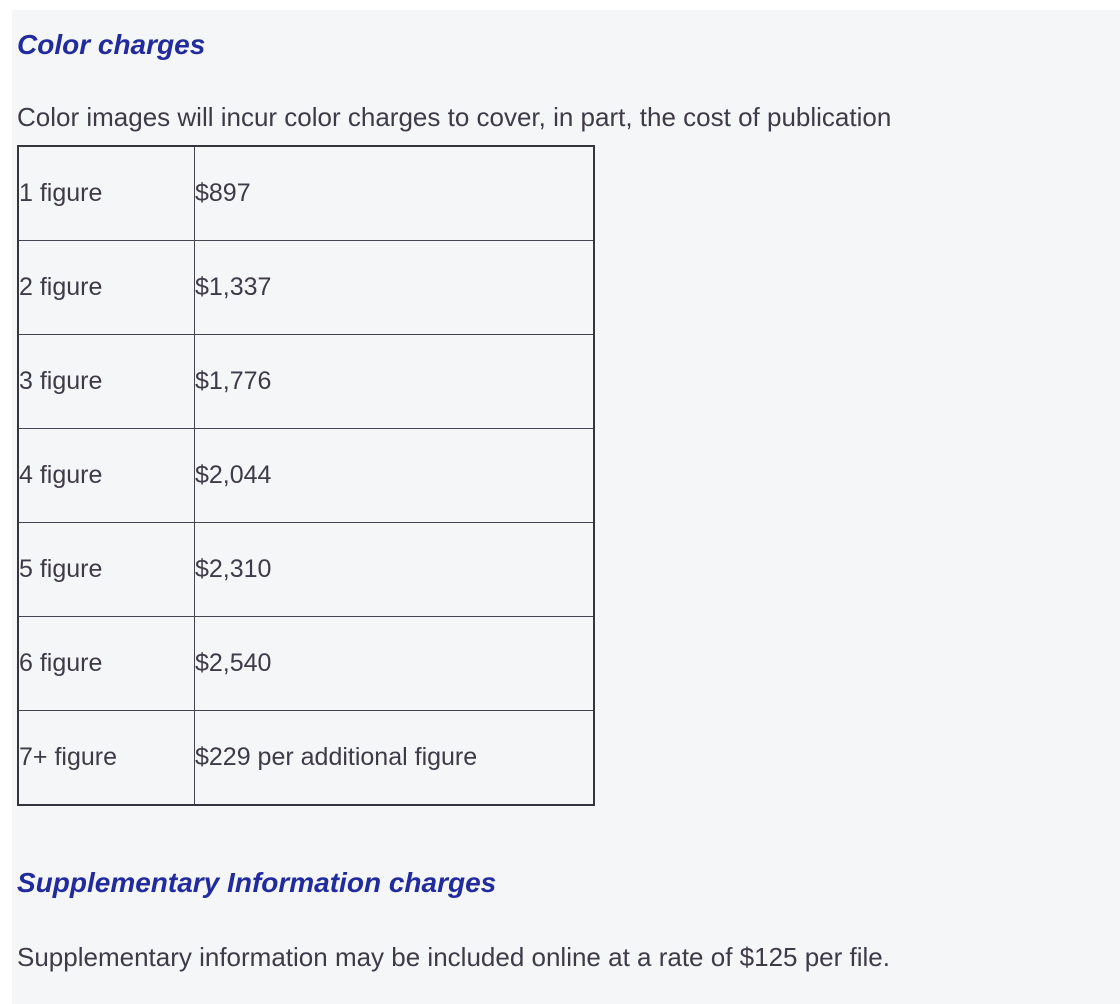 The height and width of the screenshot is (1004, 1120). I want to click on figure-count-cell: 4 figure, so click(106, 475).